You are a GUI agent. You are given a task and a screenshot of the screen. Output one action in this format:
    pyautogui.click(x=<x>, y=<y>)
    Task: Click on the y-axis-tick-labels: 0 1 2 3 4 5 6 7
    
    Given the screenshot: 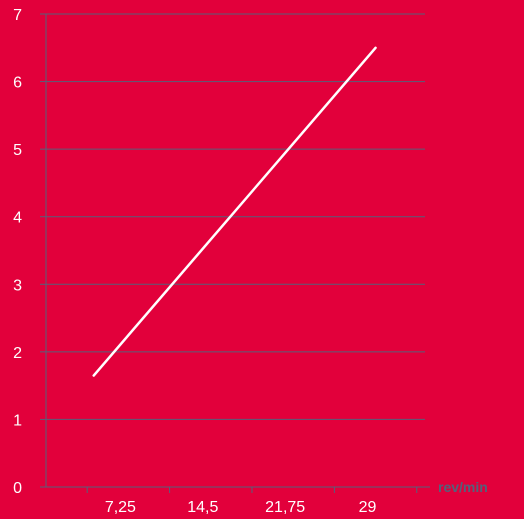 What is the action you would take?
    pyautogui.click(x=17, y=252)
    